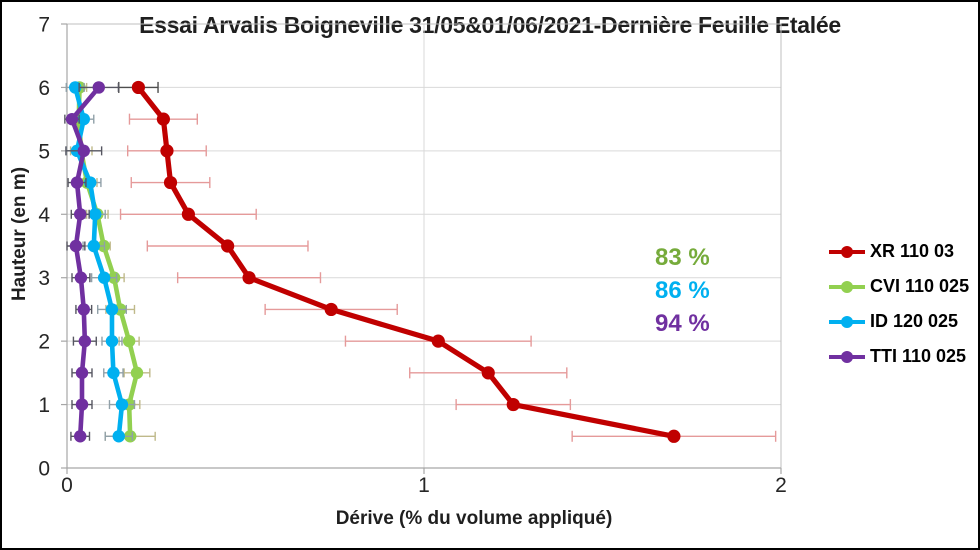  I want to click on x-tick-label: 1, so click(424, 485).